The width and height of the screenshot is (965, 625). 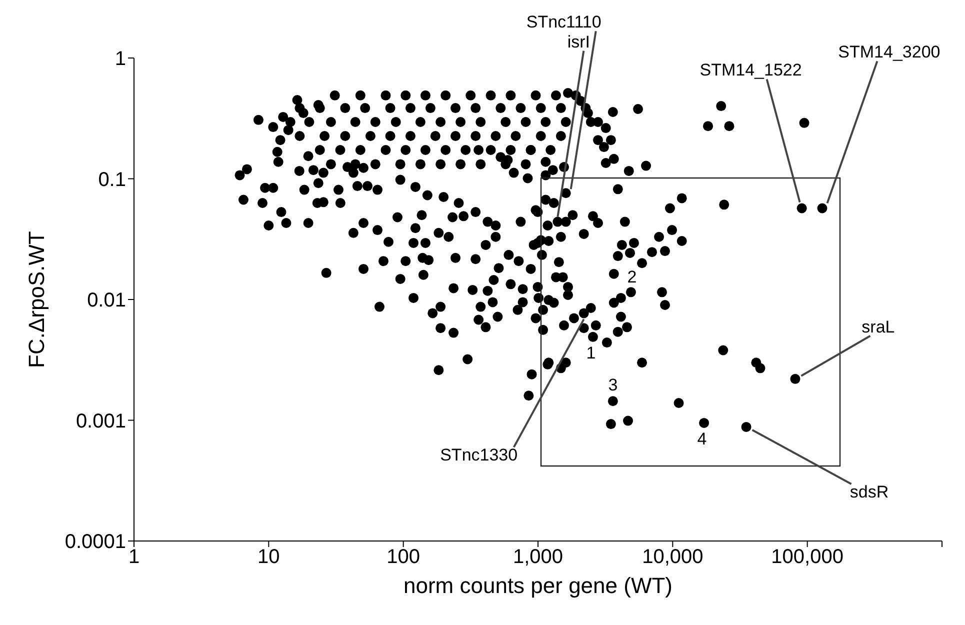 I want to click on x-tick-label: 100, so click(x=403, y=557).